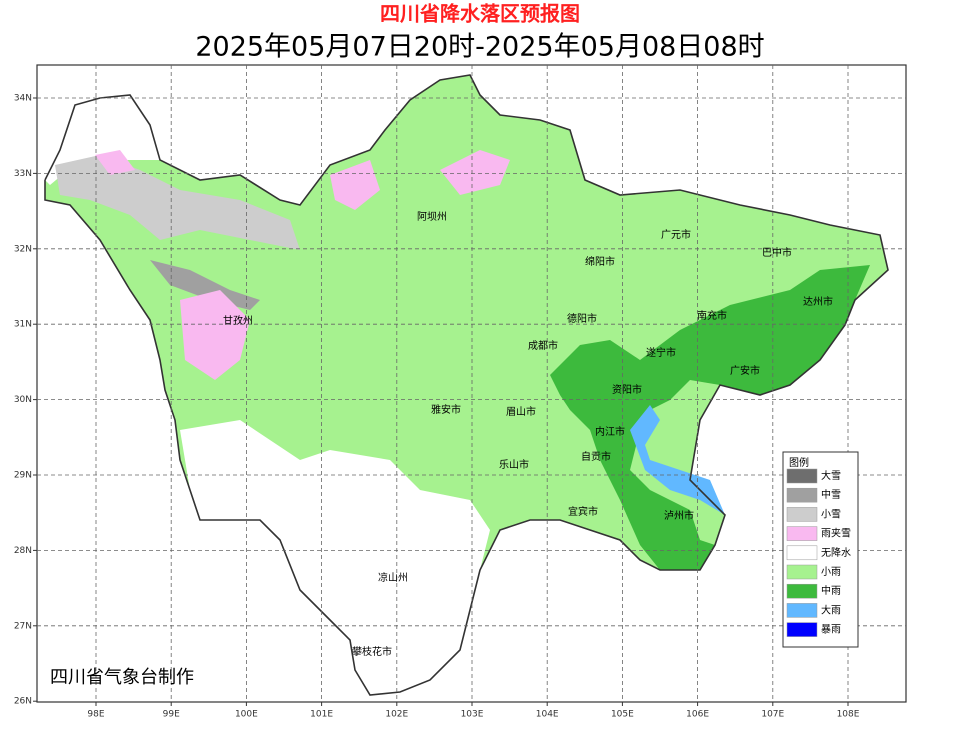 The width and height of the screenshot is (960, 751). Describe the element at coordinates (831, 494) in the screenshot. I see `legend-label: 中雪` at that location.